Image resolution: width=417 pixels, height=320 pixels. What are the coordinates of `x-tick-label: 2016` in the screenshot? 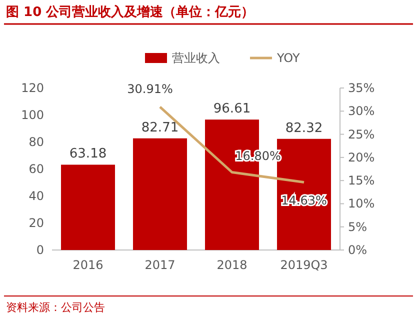 It's located at (88, 265).